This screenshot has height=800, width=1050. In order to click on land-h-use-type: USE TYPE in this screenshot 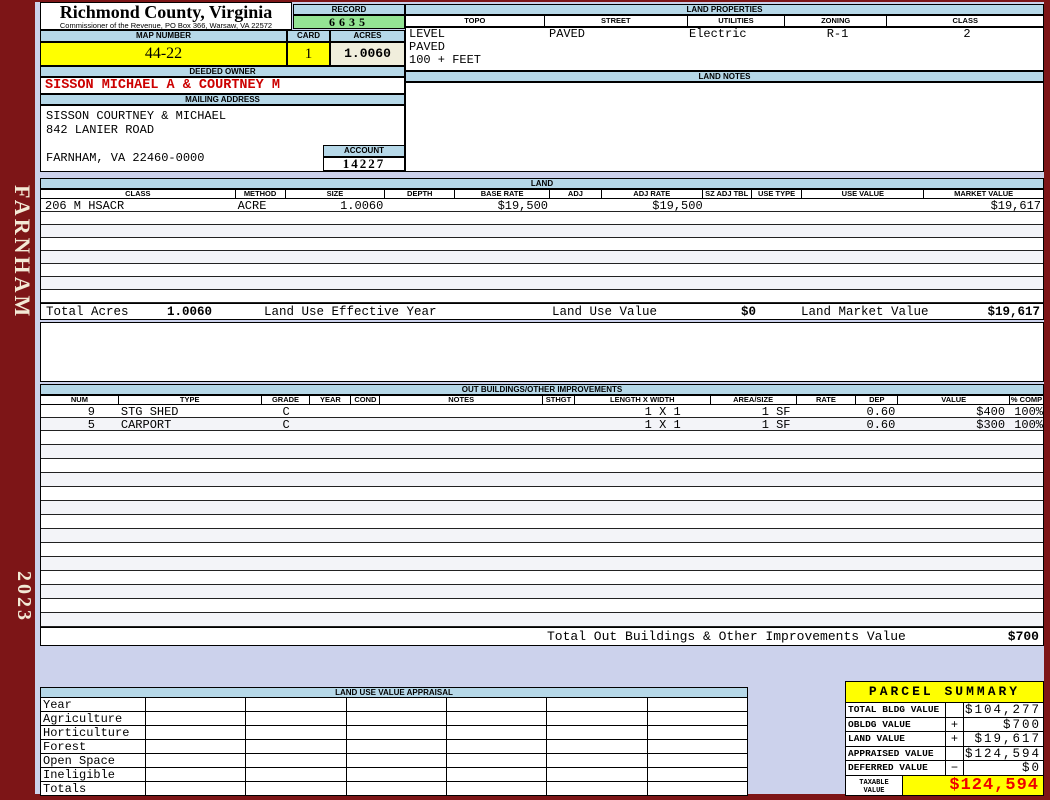, I will do `click(777, 194)`.